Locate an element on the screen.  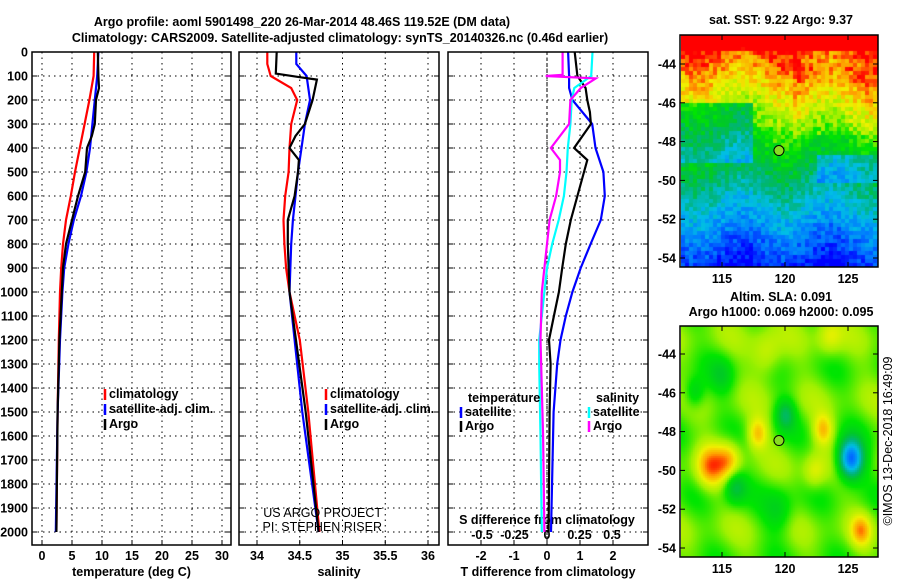
x-tick-label: -2 is located at coordinates (480, 556).